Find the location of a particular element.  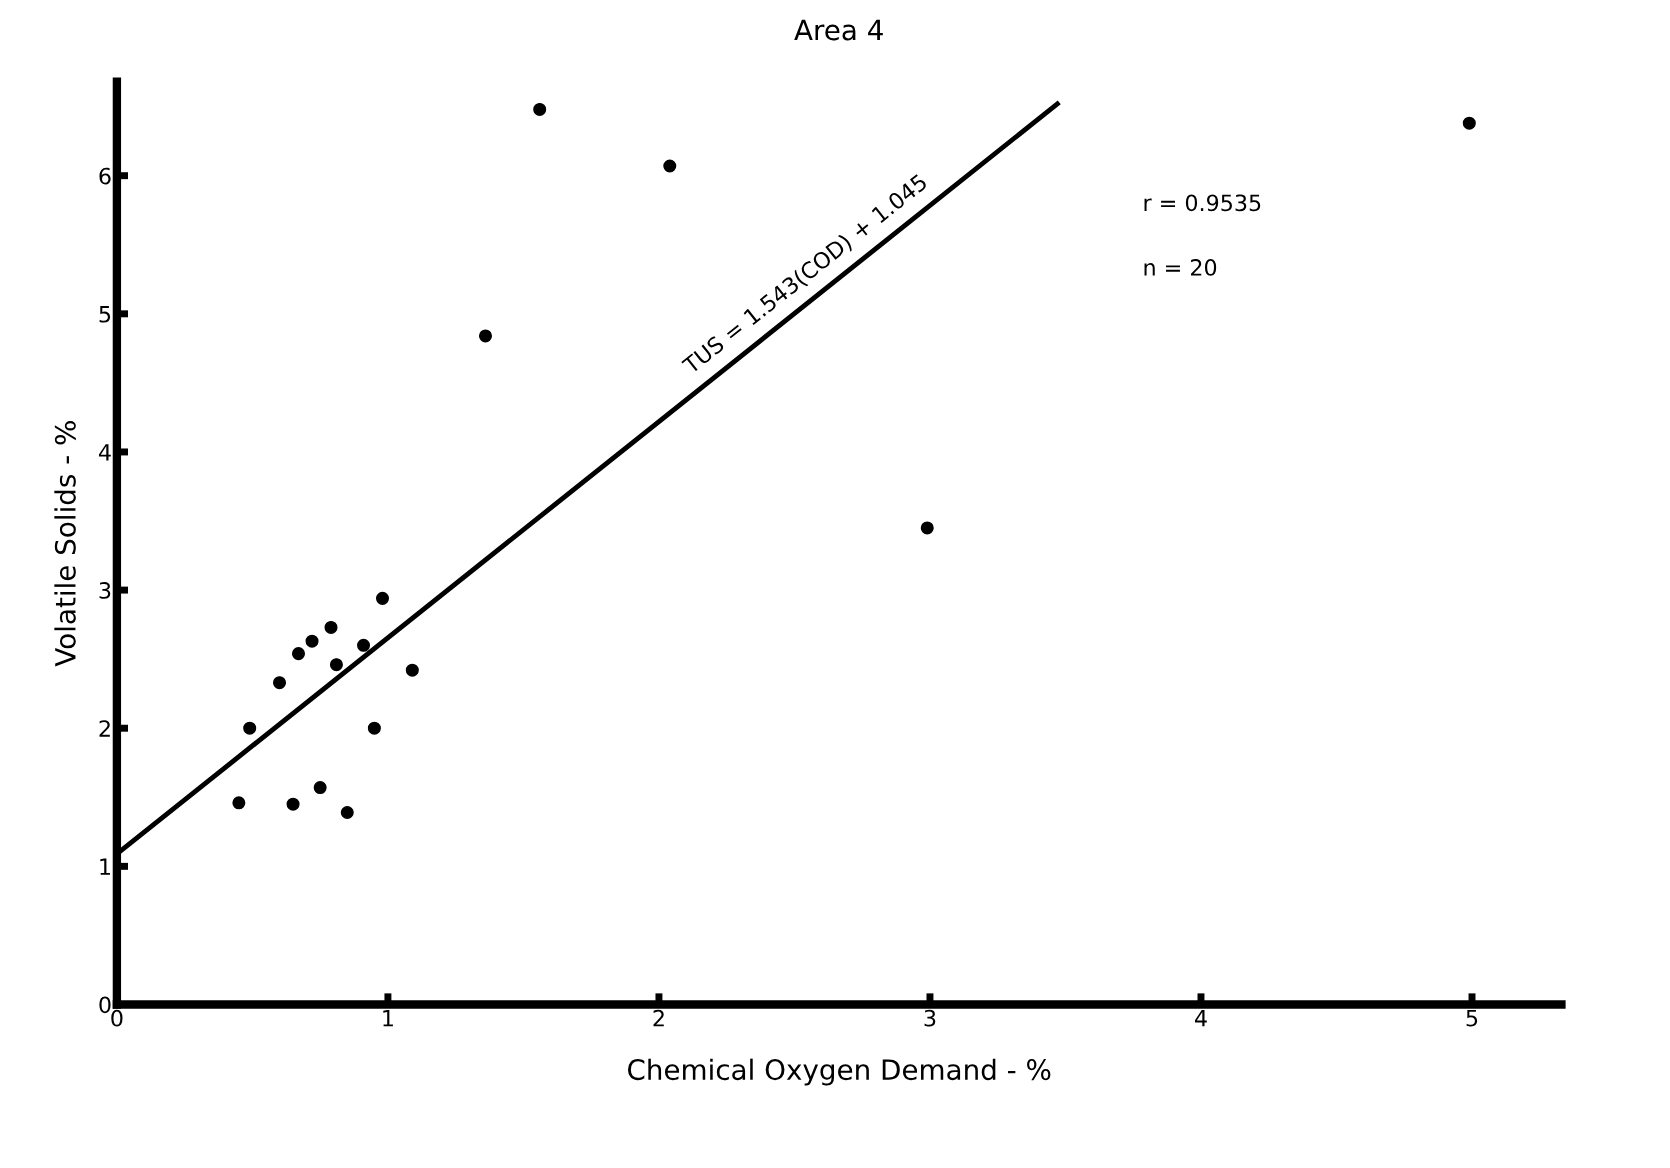

y-axis-title: Volatile Solids - % is located at coordinates (65, 544).